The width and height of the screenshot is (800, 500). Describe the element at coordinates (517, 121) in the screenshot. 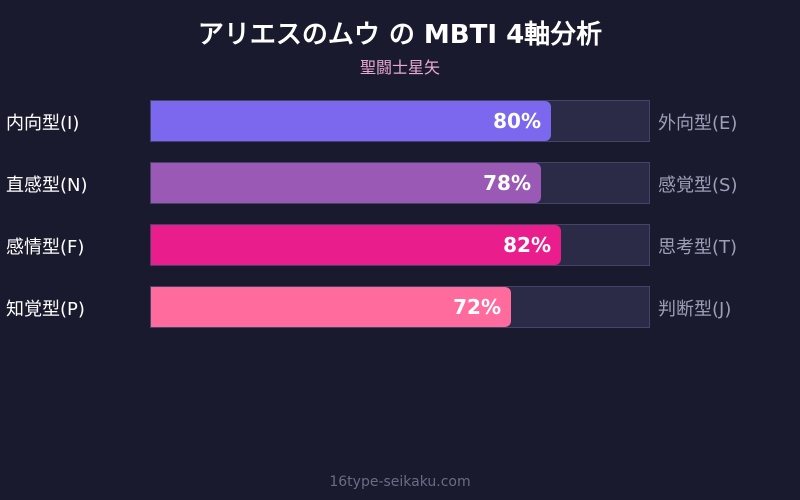

I see `bar-value-label: 80%` at that location.